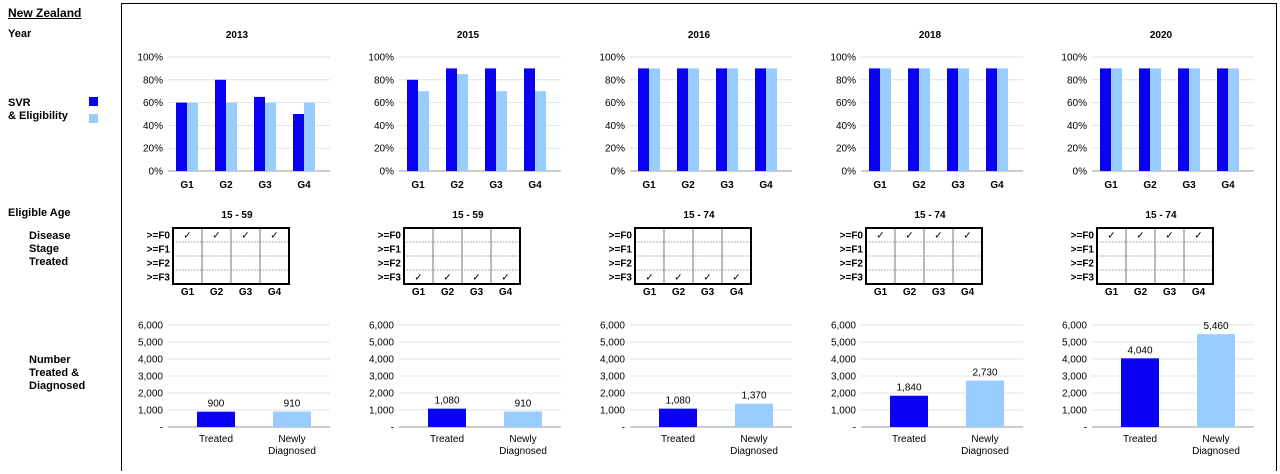  Describe the element at coordinates (462, 256) in the screenshot. I see `panel-2015-stage-grid` at that location.